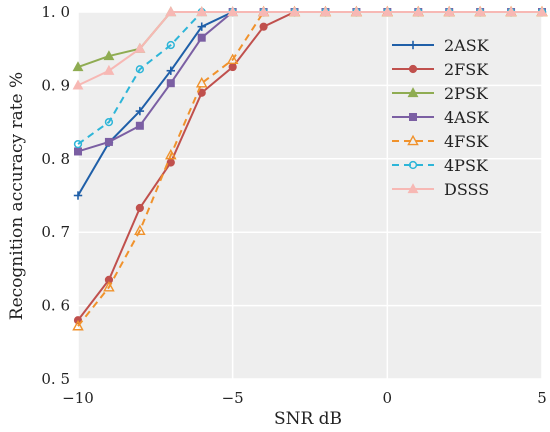 This screenshot has height=432, width=550. What do you see at coordinates (413, 45) in the screenshot?
I see `legend-marker-2ask` at bounding box center [413, 45].